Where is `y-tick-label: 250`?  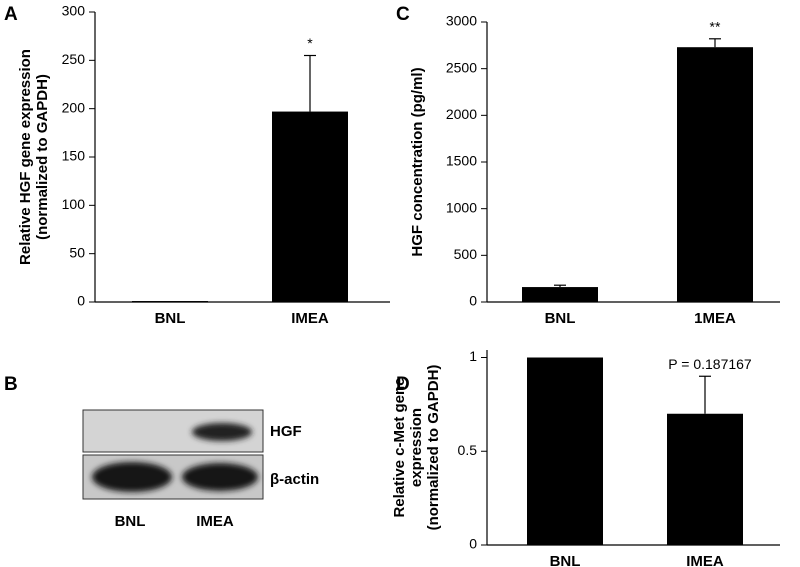
y-tick-label: 250 is located at coordinates (74, 59).